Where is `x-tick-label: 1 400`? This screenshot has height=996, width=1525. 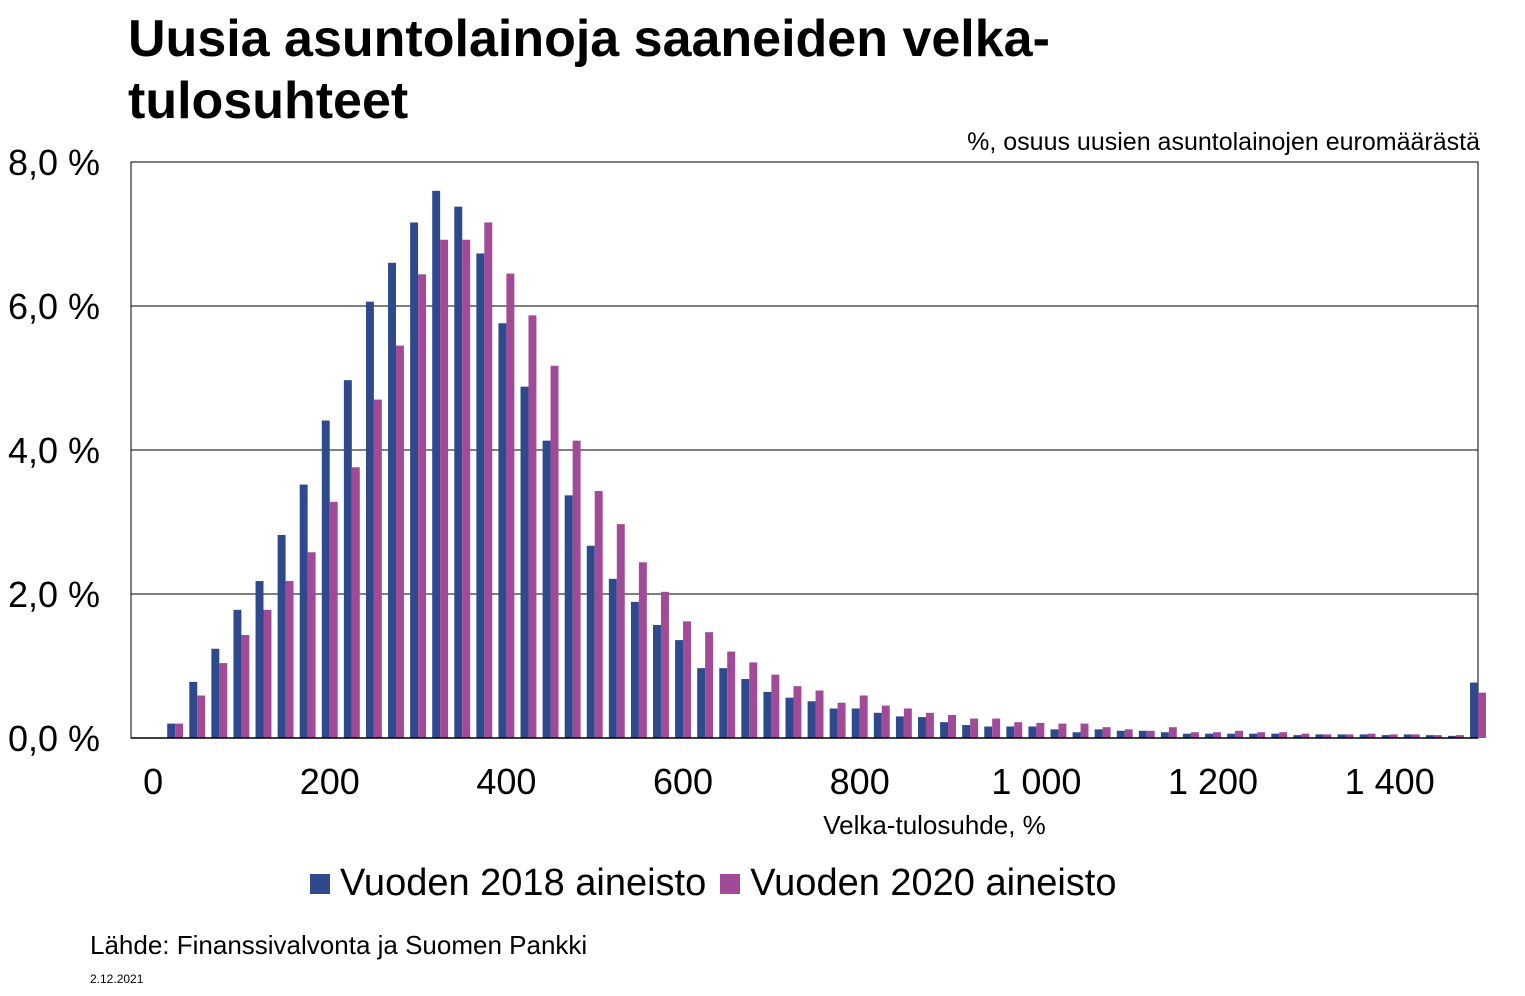 x-tick-label: 1 400 is located at coordinates (1390, 781).